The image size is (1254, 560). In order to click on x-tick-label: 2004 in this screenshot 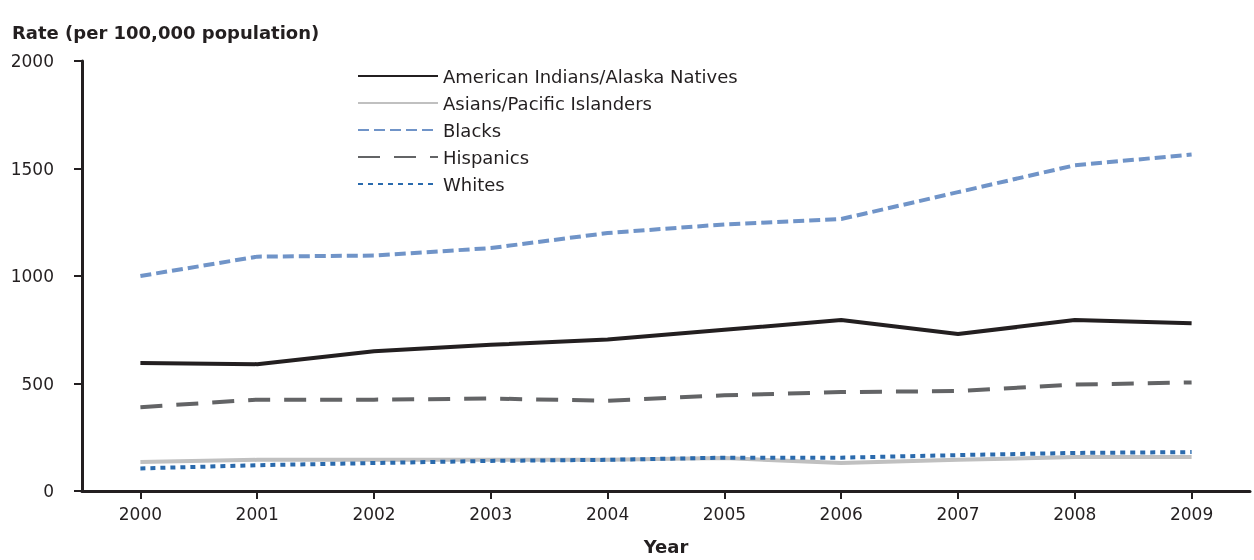, I will do `click(607, 513)`.